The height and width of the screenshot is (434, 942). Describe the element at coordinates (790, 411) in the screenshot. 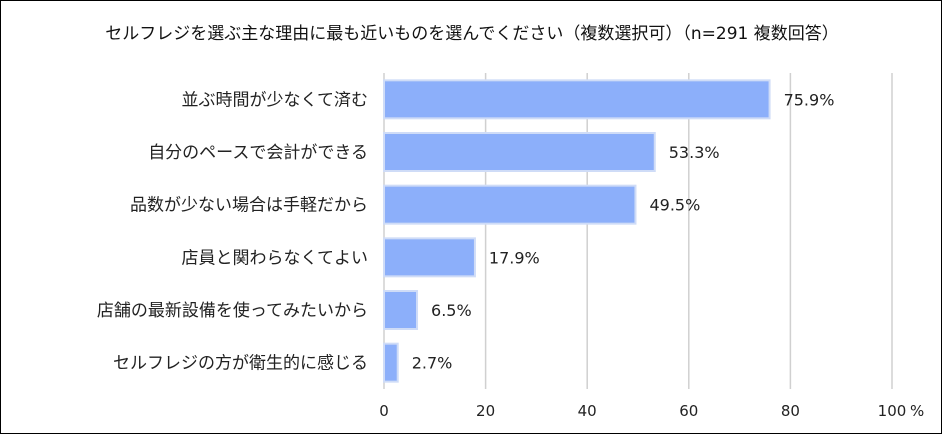

I see `x-tick-label: 80` at that location.